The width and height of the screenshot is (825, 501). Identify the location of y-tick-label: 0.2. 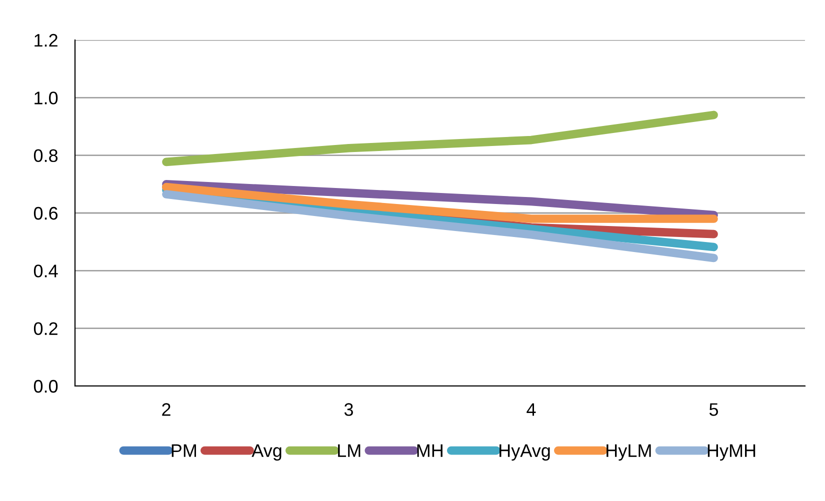
(46, 329).